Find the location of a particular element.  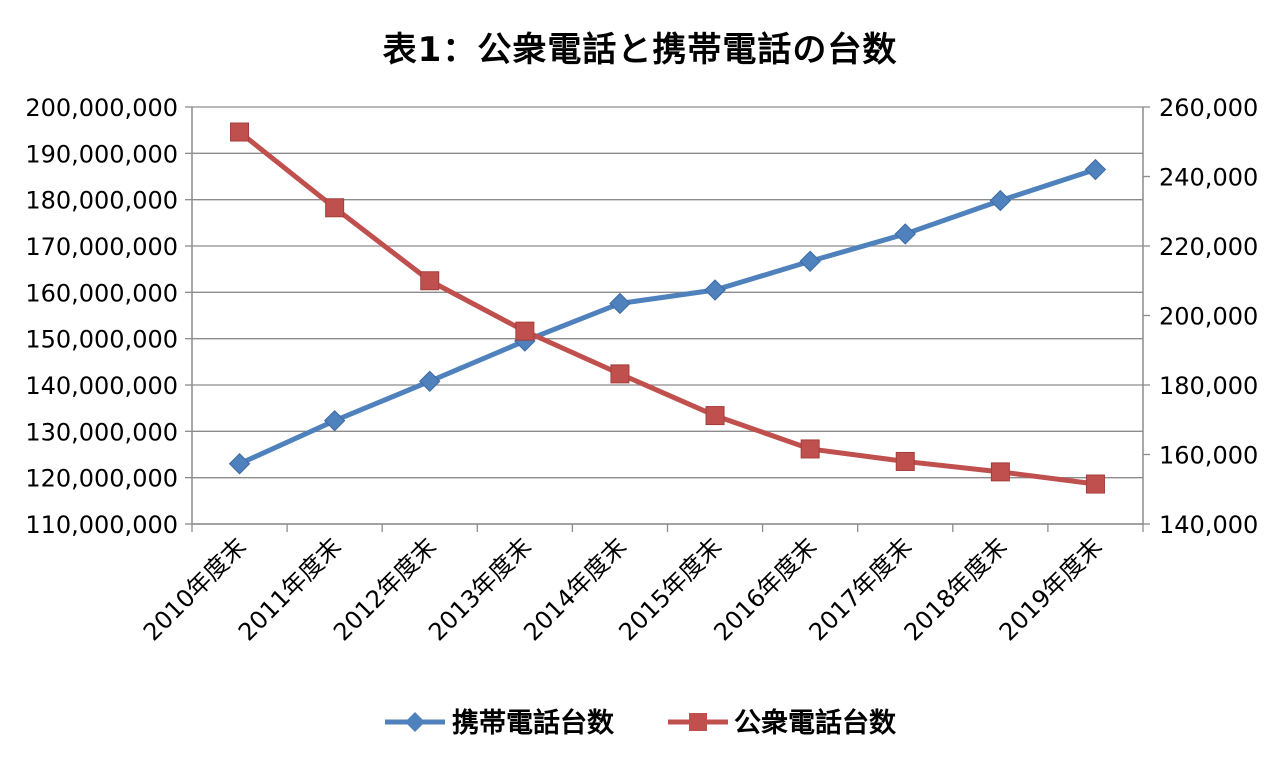

y-right-tick-label: 220,000 is located at coordinates (1208, 247).